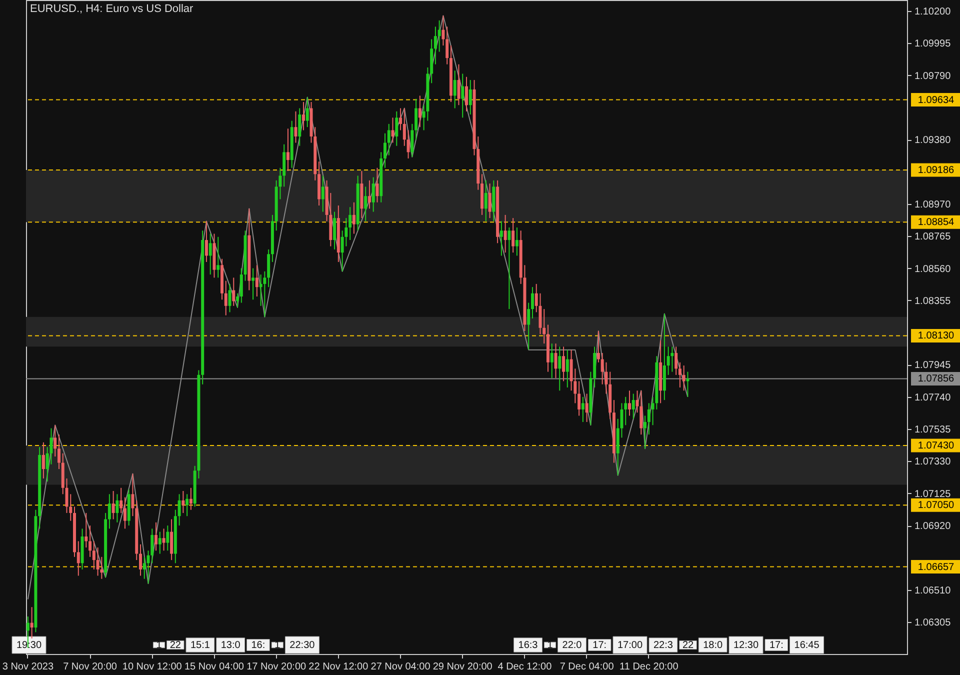 This screenshot has height=675, width=960. What do you see at coordinates (933, 237) in the screenshot?
I see `y-tick-label: 1.08765` at bounding box center [933, 237].